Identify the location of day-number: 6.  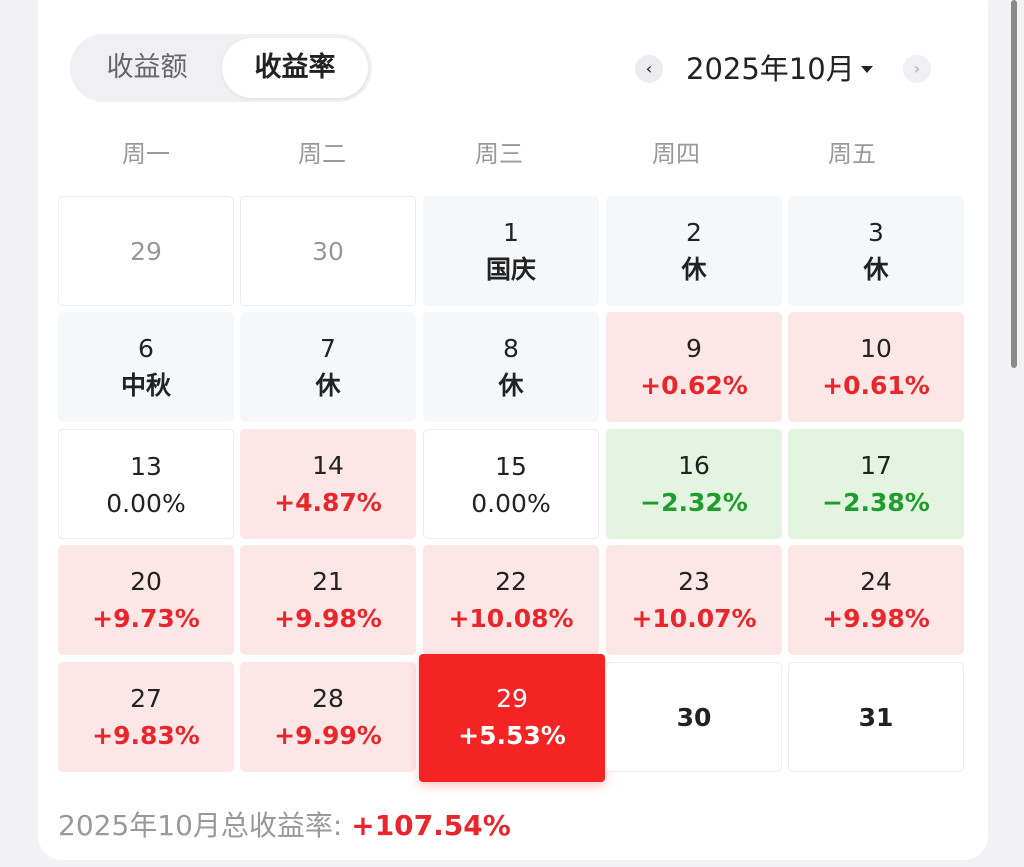
(146, 348).